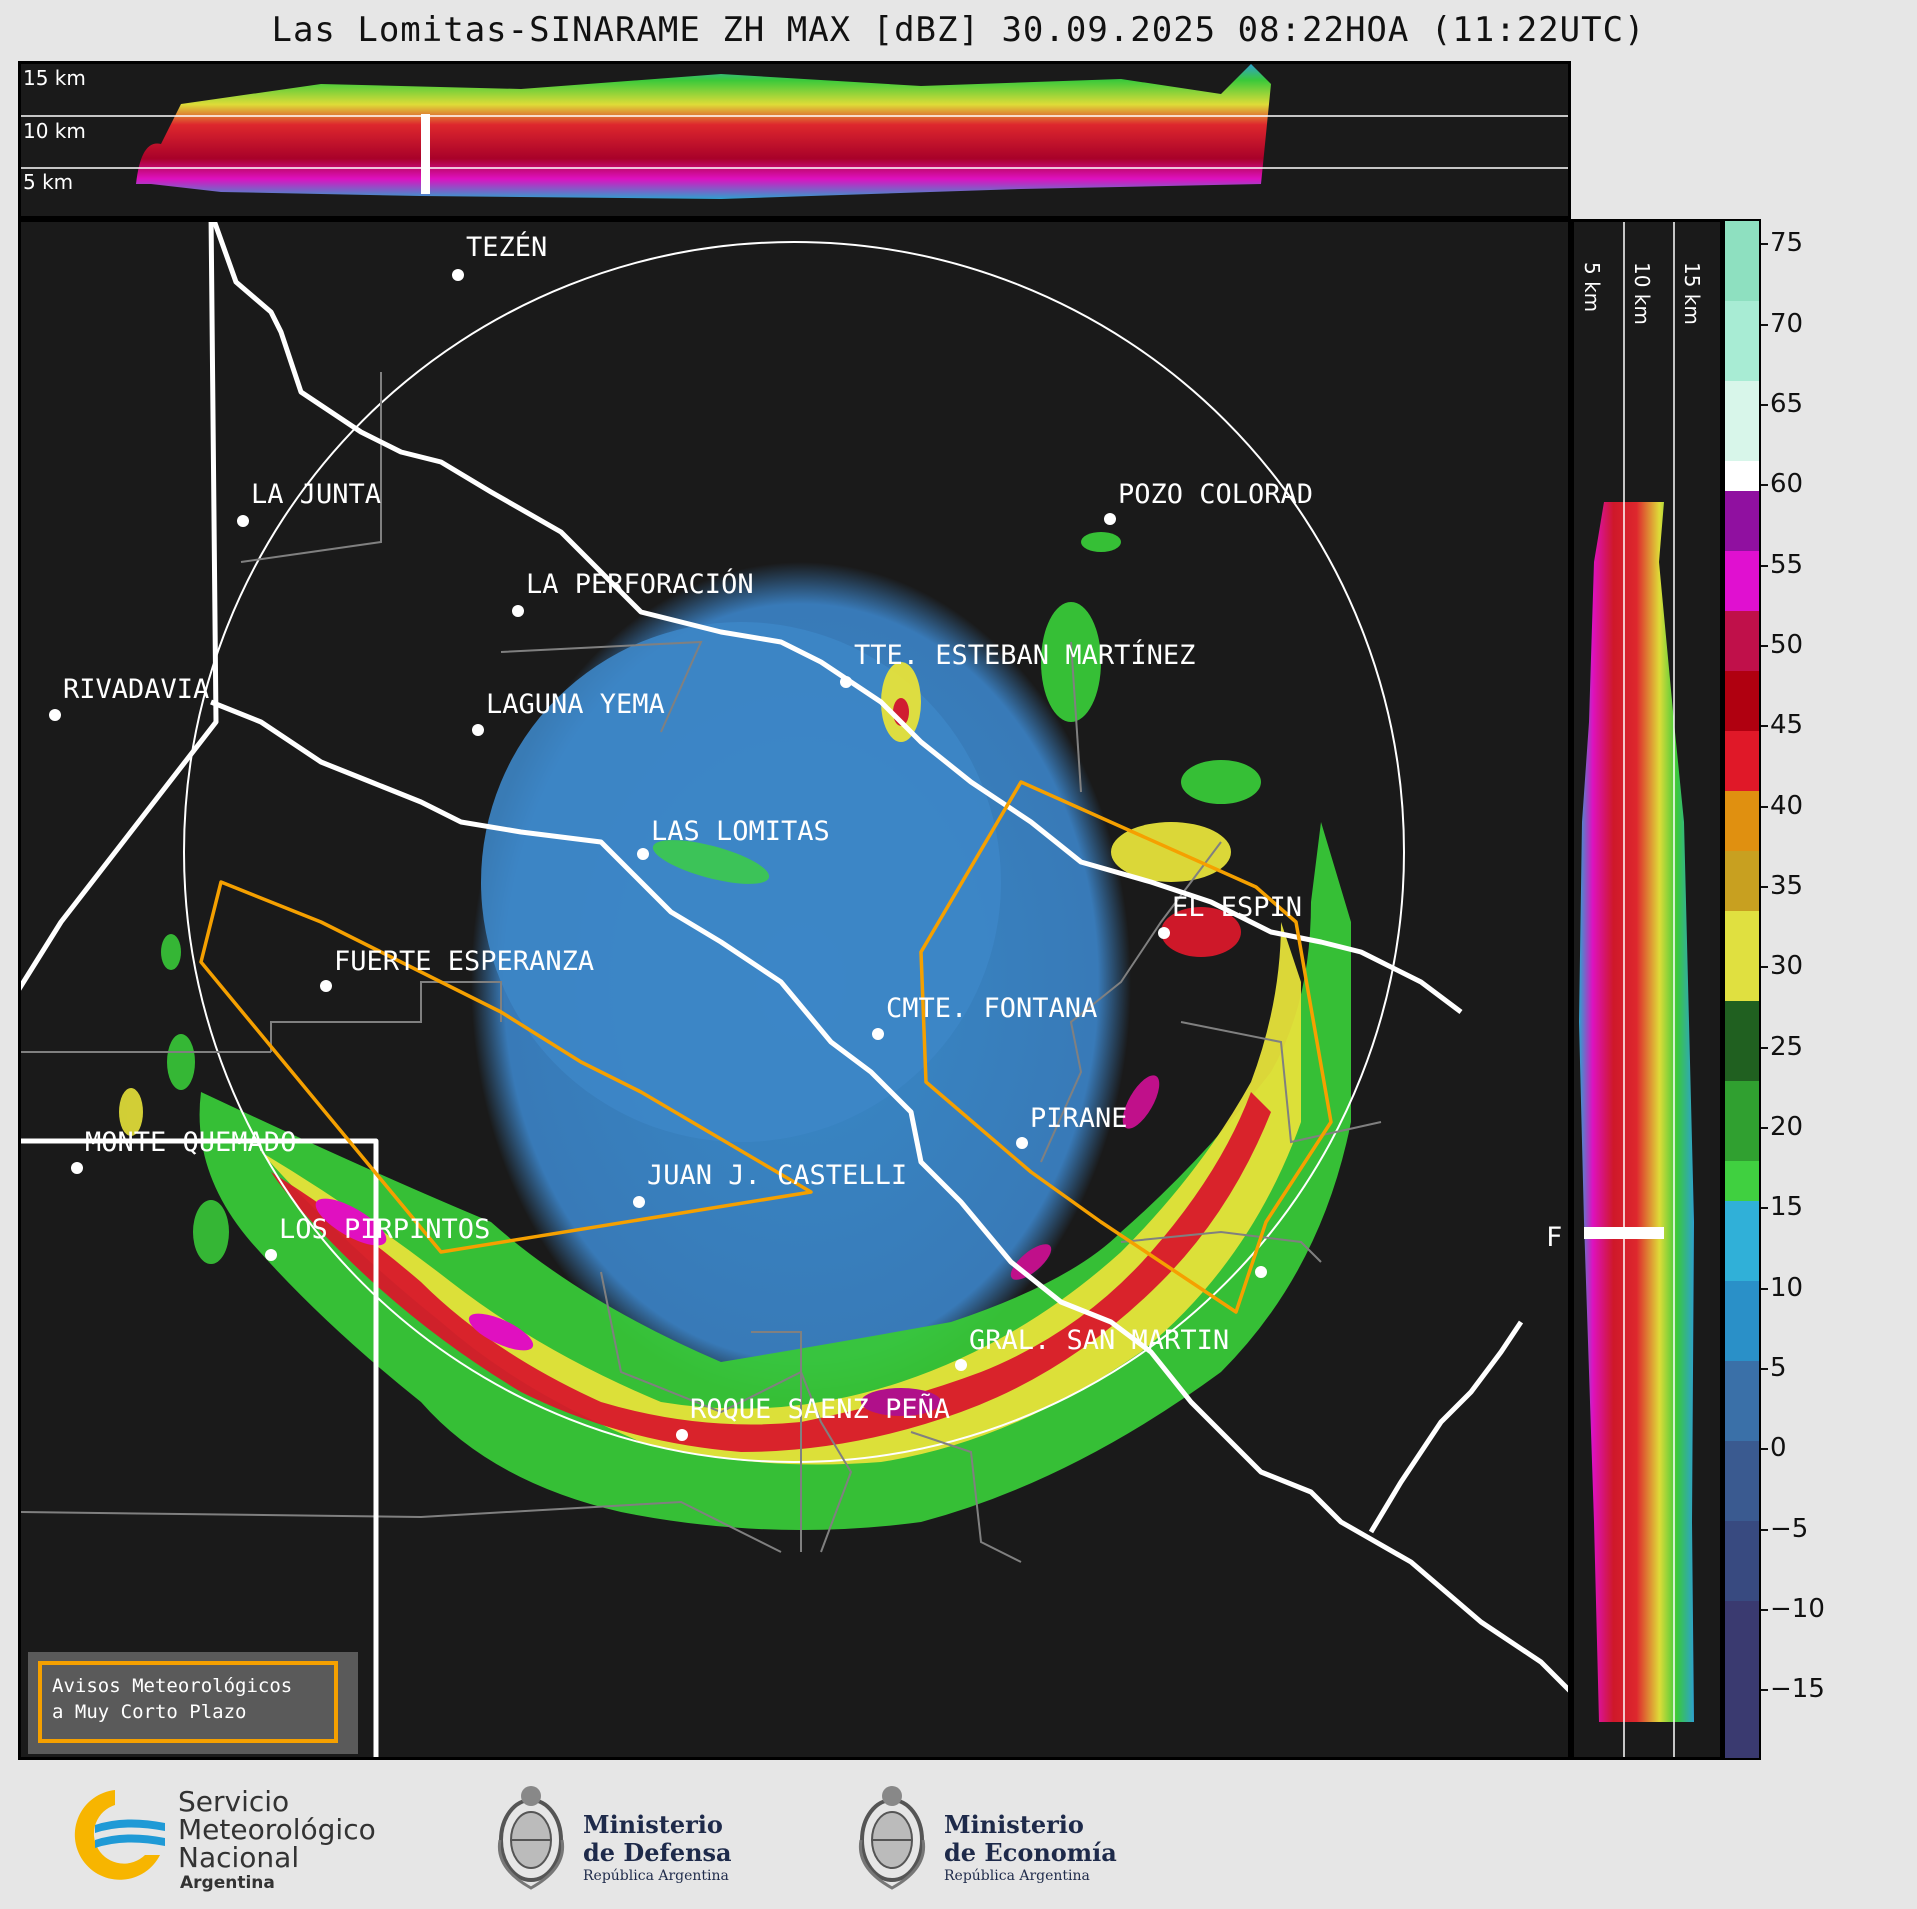 This screenshot has width=1917, height=1909. What do you see at coordinates (794, 131) in the screenshot?
I see `top-profile-graphic` at bounding box center [794, 131].